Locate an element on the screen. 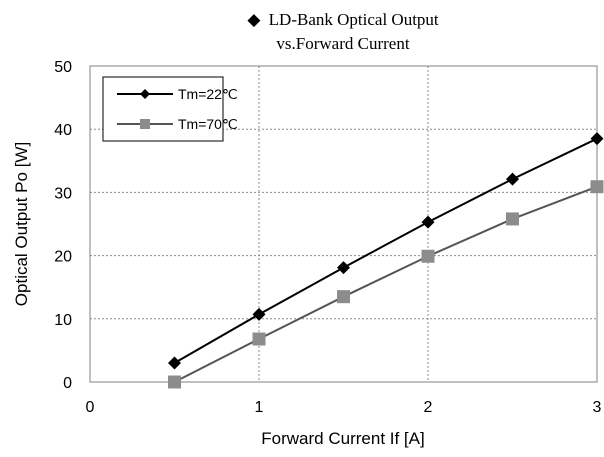  legend-item: Tm=22℃ is located at coordinates (177, 94).